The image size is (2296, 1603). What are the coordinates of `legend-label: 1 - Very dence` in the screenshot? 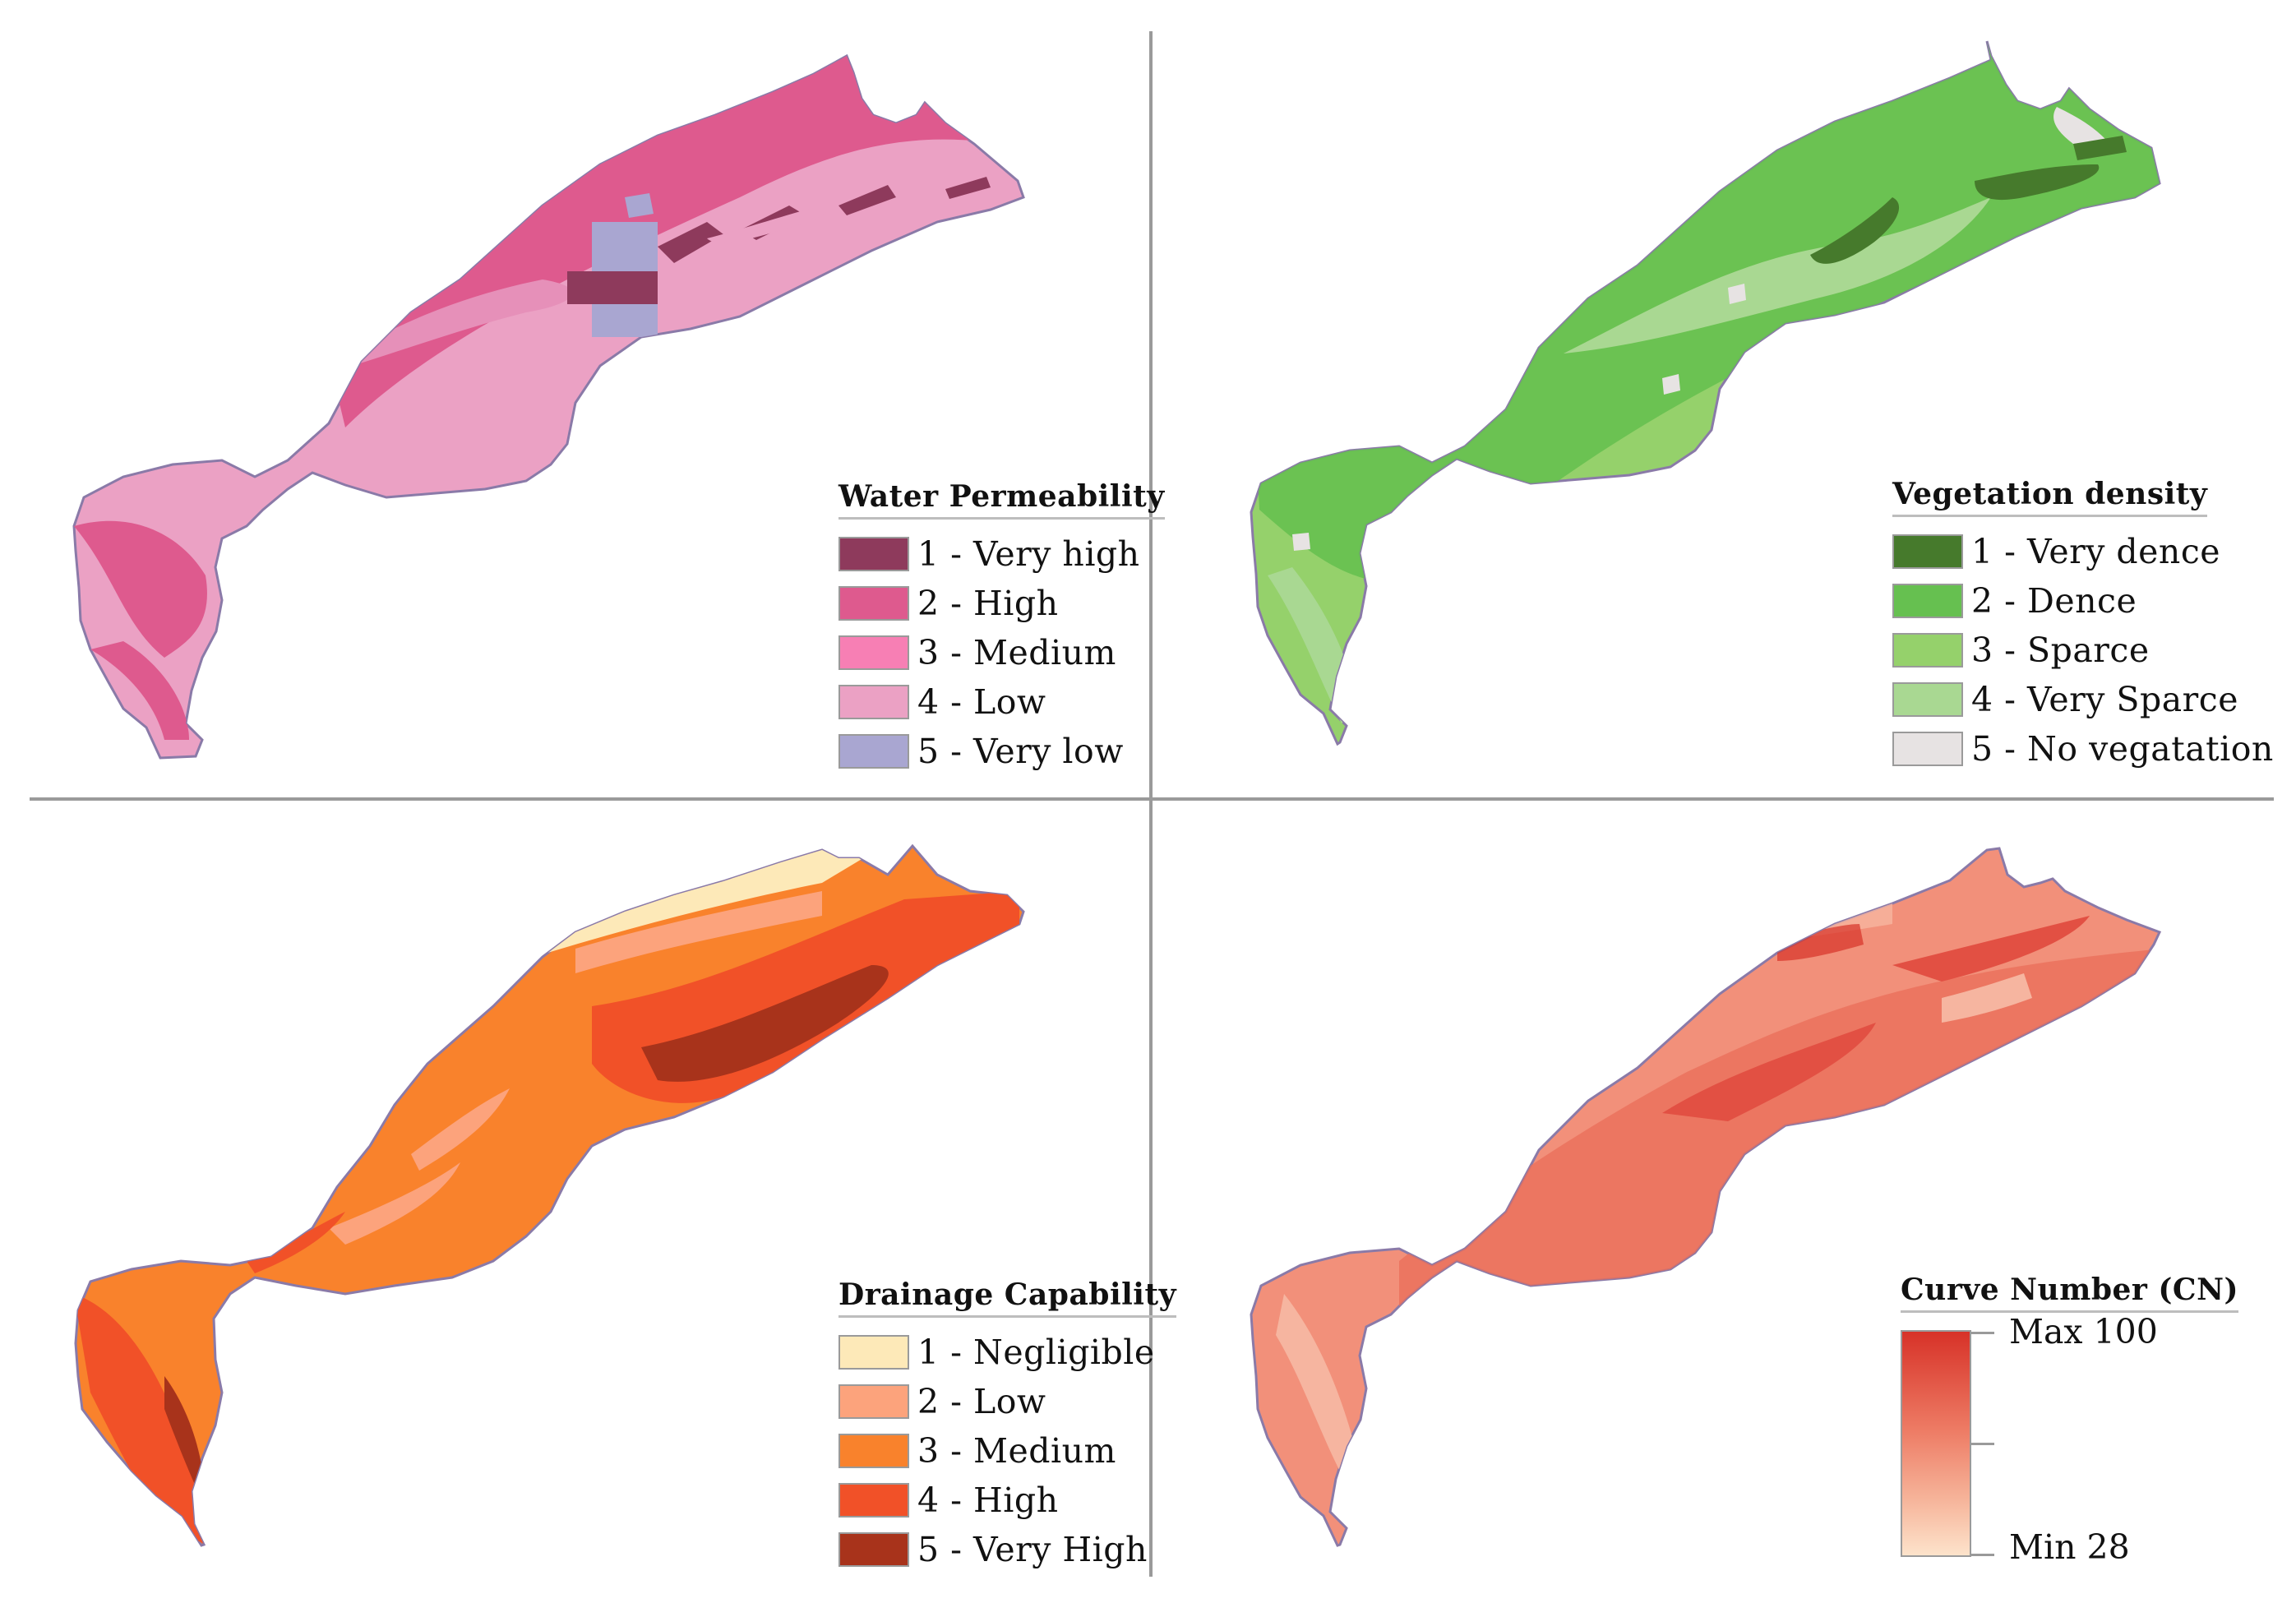 It's located at (2096, 552).